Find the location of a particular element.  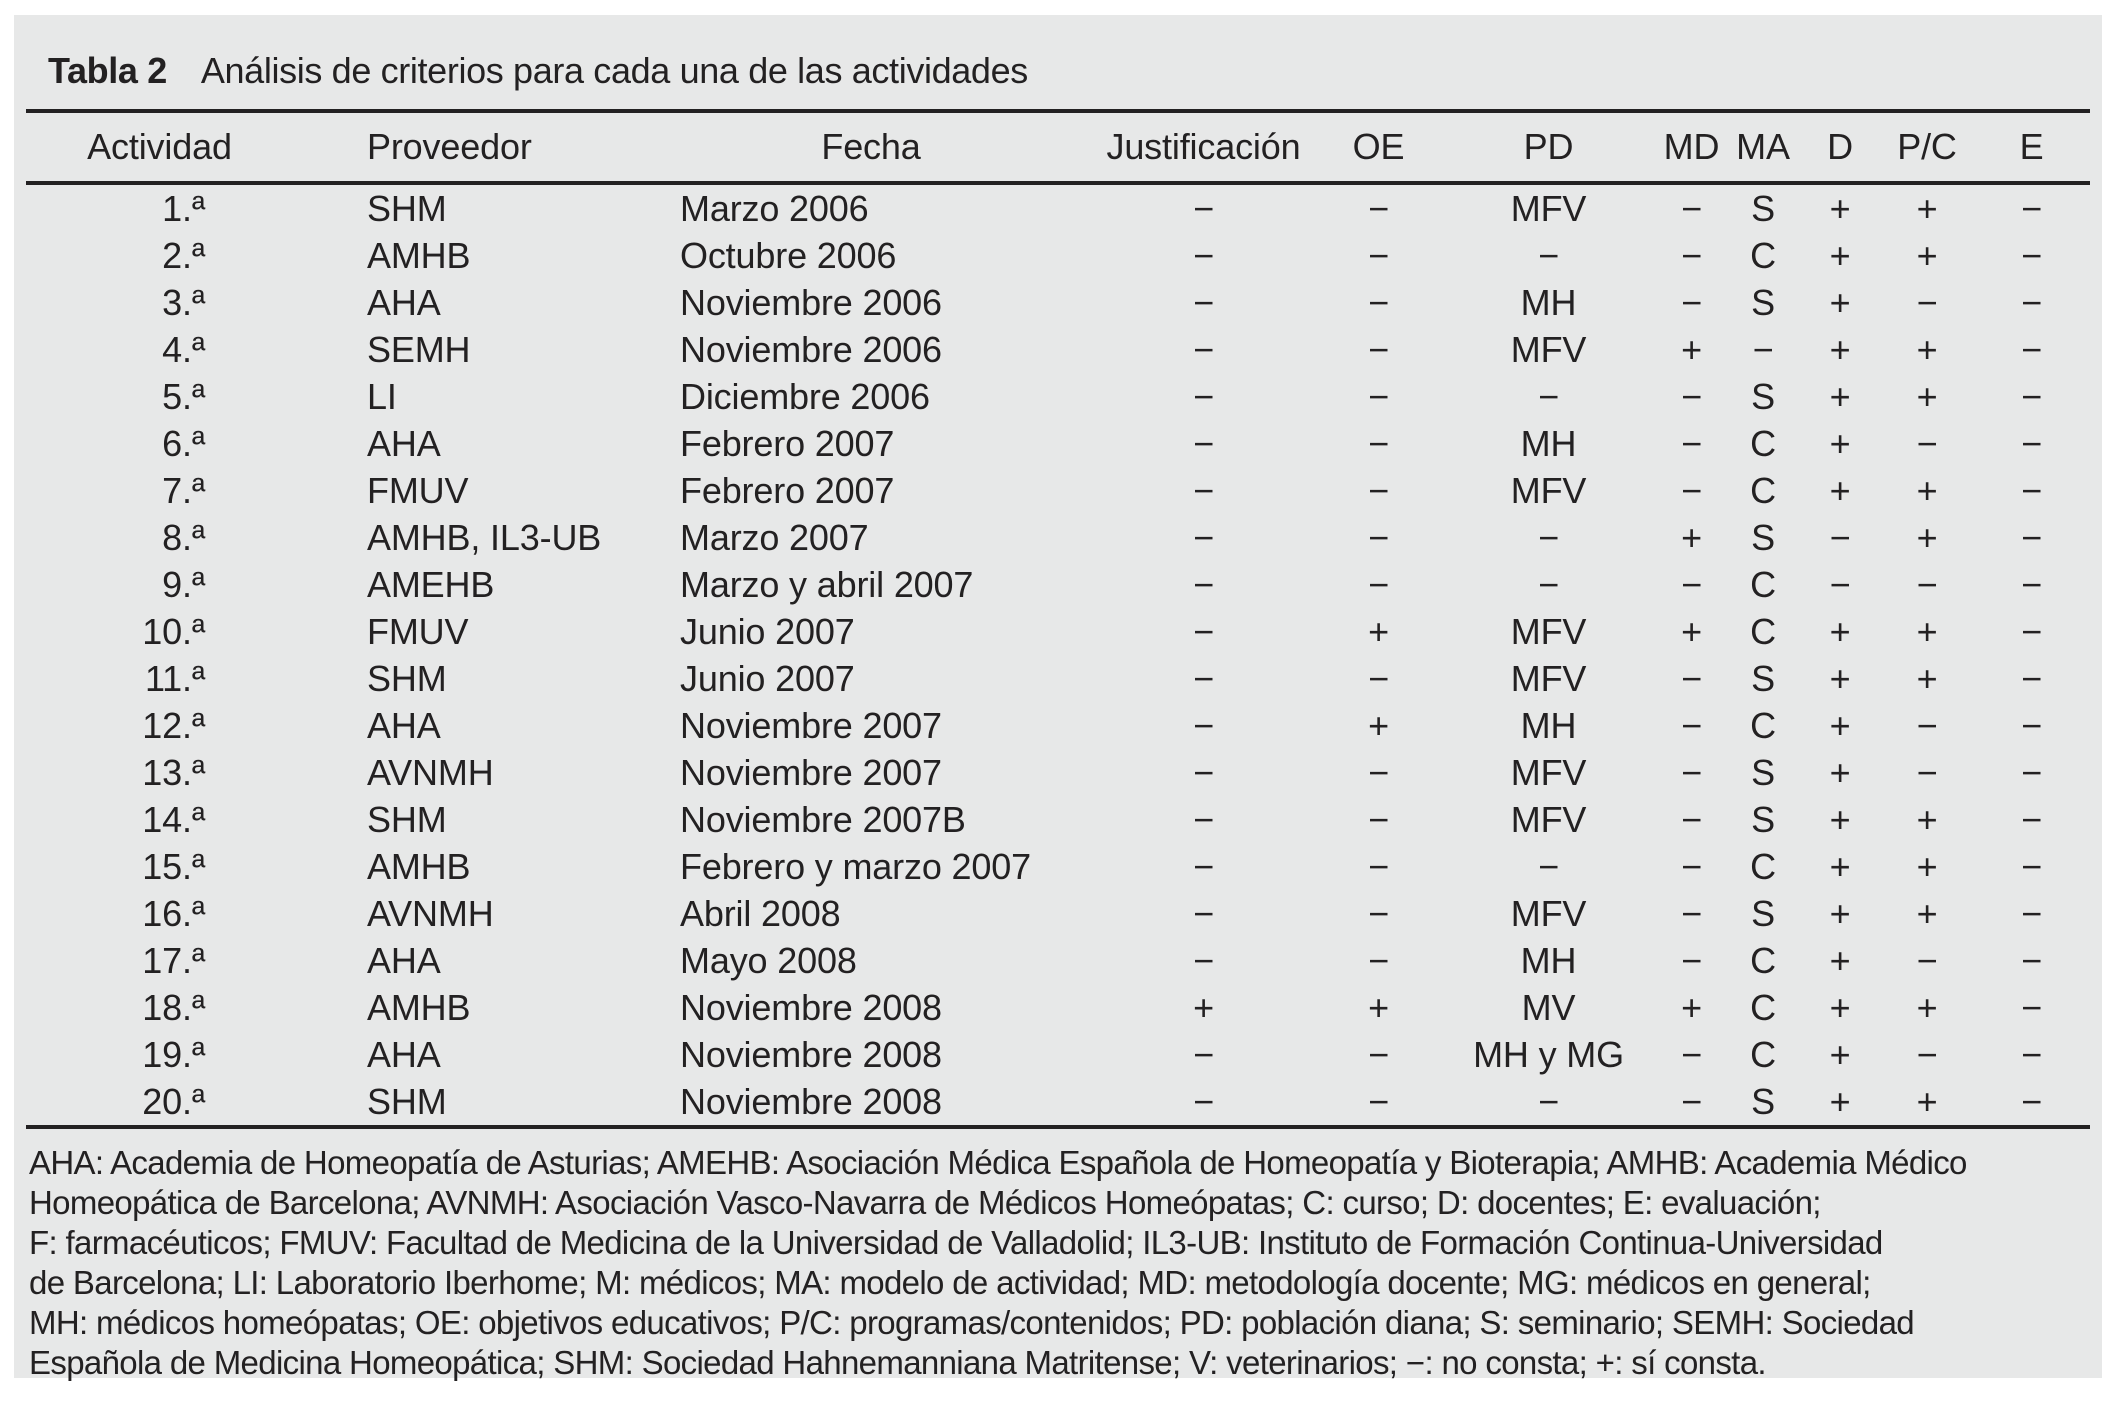

table-row: 20.ª SHM Noviembre 2008 − − − − S + + − is located at coordinates (1058, 1102).